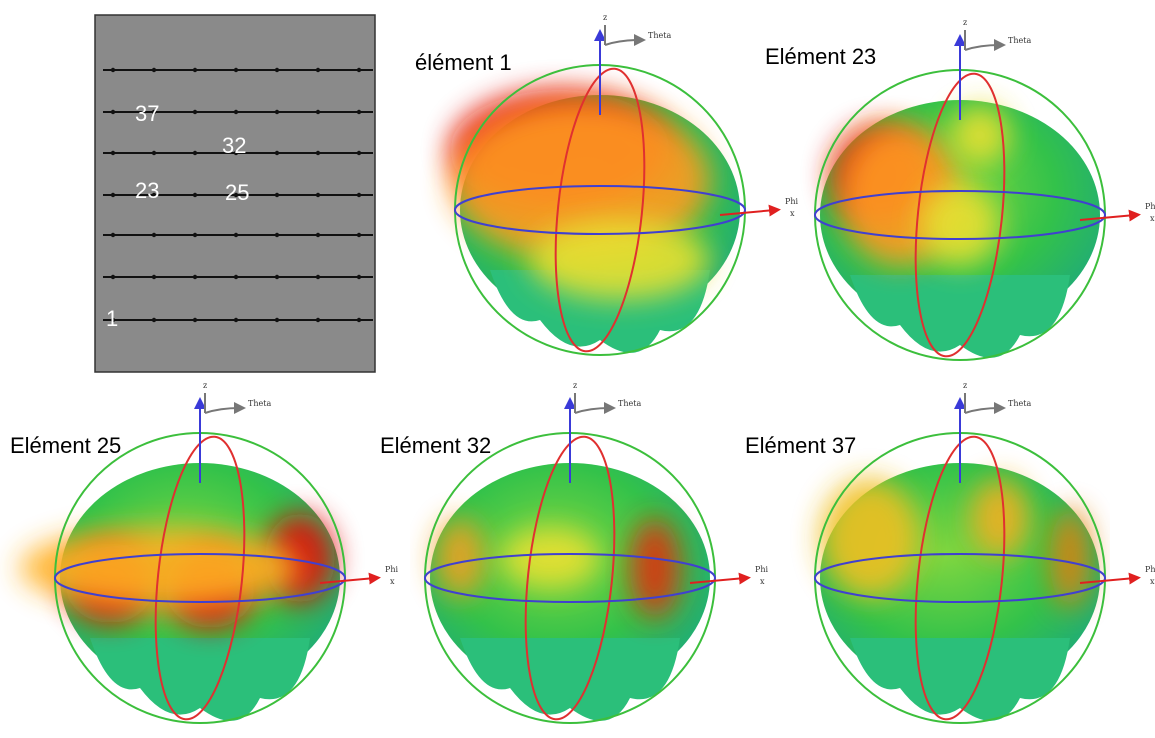 This screenshot has height=738, width=1155. I want to click on array-label: 25, so click(237, 192).